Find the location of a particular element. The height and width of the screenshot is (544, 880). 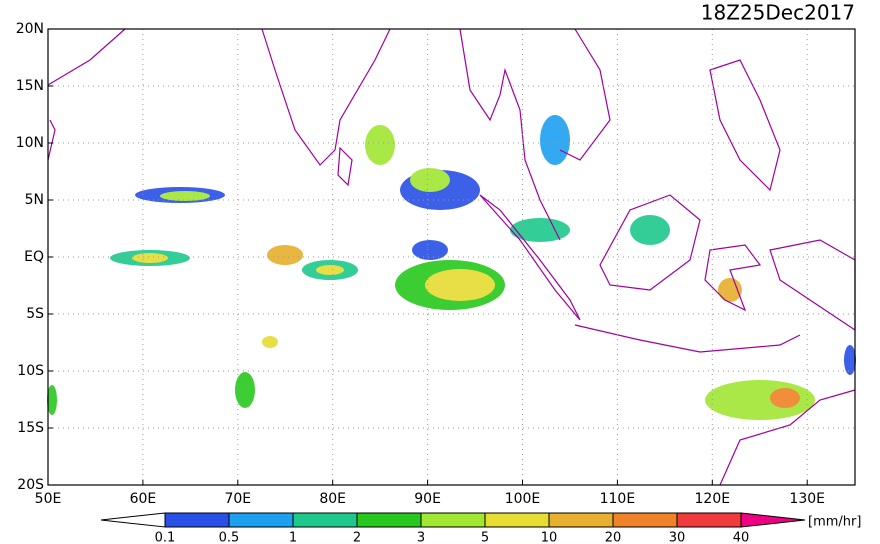

colorbar-label: 30 is located at coordinates (677, 537).